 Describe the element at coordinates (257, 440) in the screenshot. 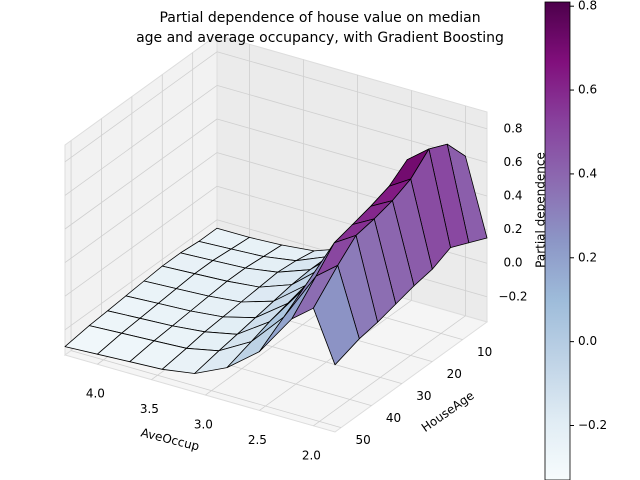

I see `x-tick-label: 2.5` at that location.